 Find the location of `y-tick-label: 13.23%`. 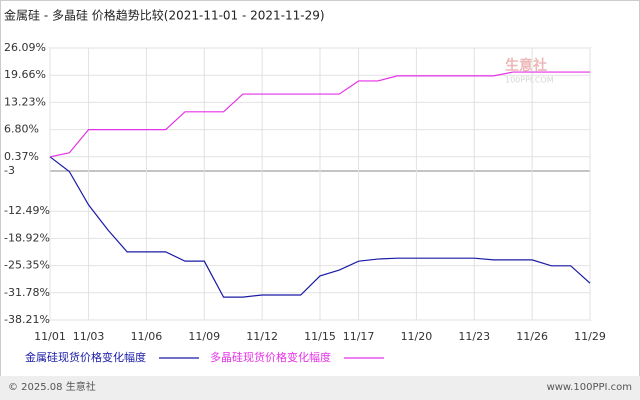

y-tick-label: 13.23% is located at coordinates (25, 101).